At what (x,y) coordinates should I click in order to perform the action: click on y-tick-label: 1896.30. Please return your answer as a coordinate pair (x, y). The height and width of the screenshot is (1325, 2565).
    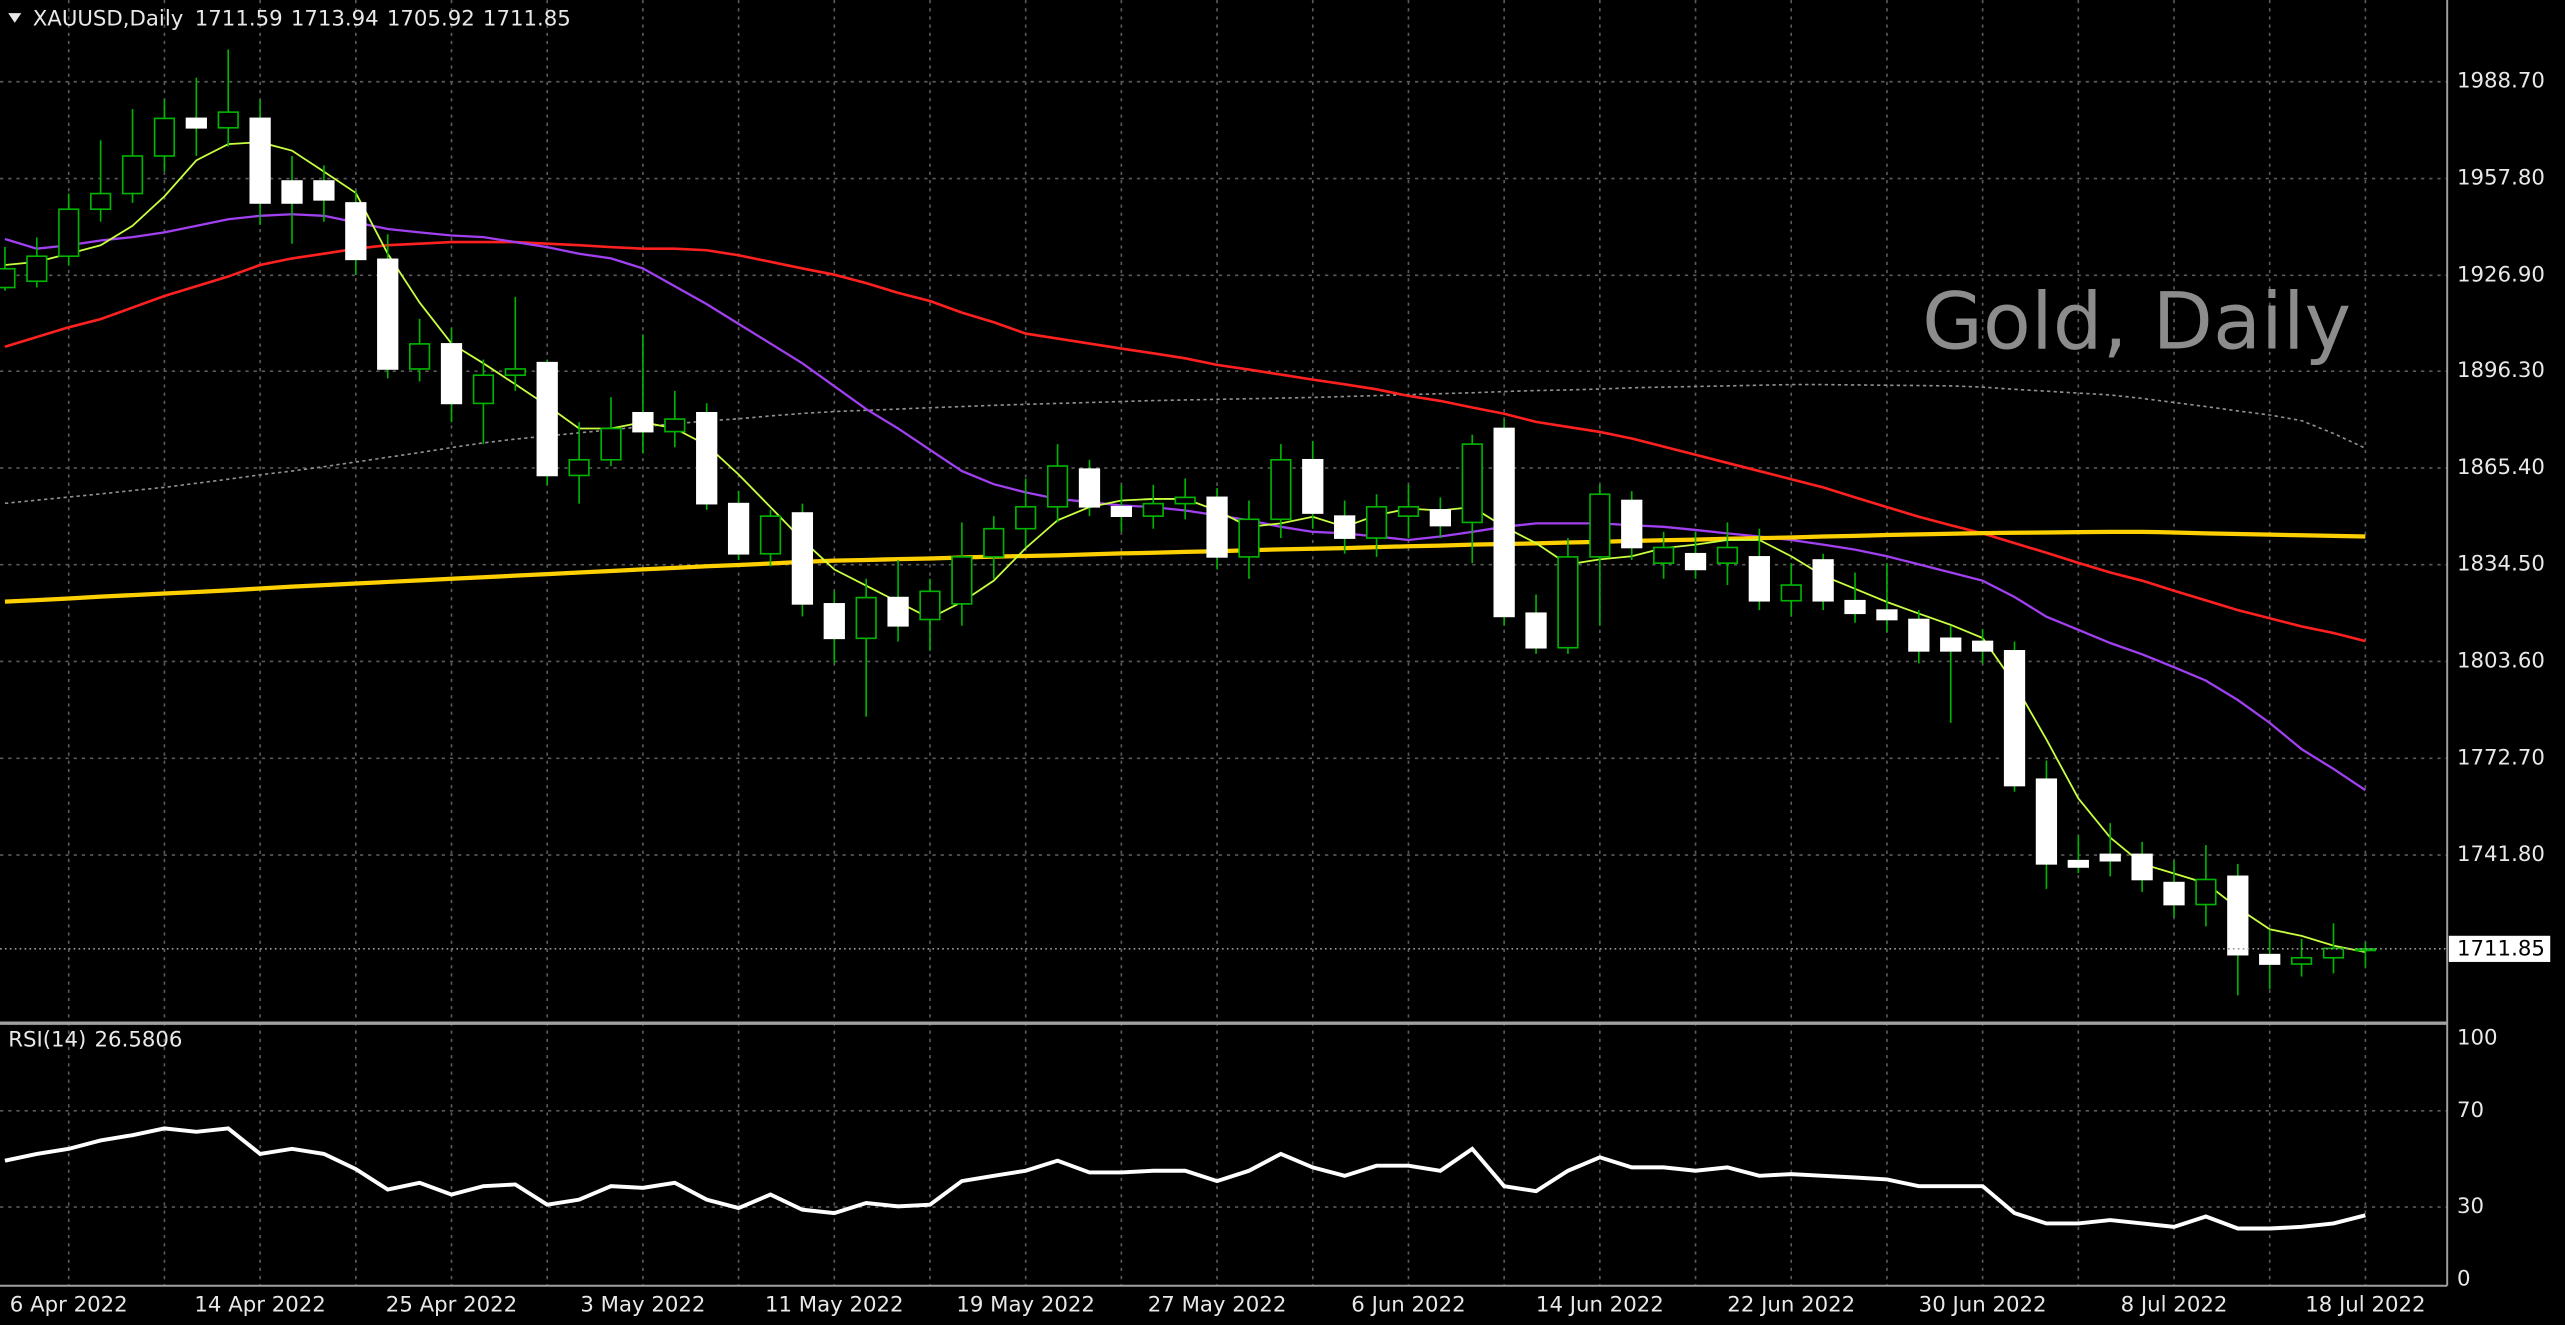
    Looking at the image, I should click on (2501, 370).